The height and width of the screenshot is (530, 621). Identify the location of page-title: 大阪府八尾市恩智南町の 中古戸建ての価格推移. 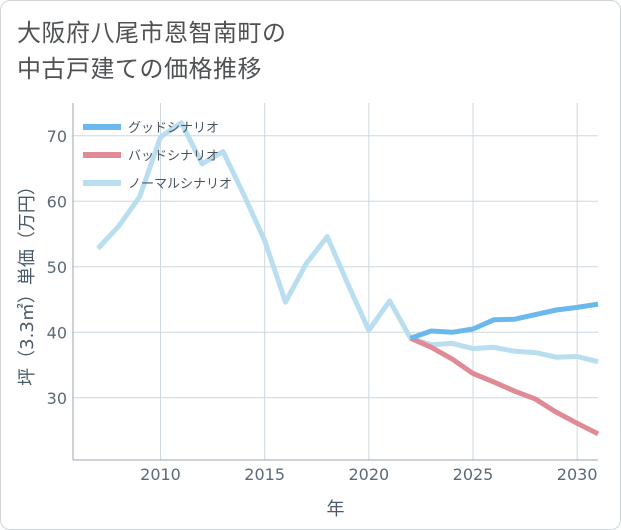
(152, 51).